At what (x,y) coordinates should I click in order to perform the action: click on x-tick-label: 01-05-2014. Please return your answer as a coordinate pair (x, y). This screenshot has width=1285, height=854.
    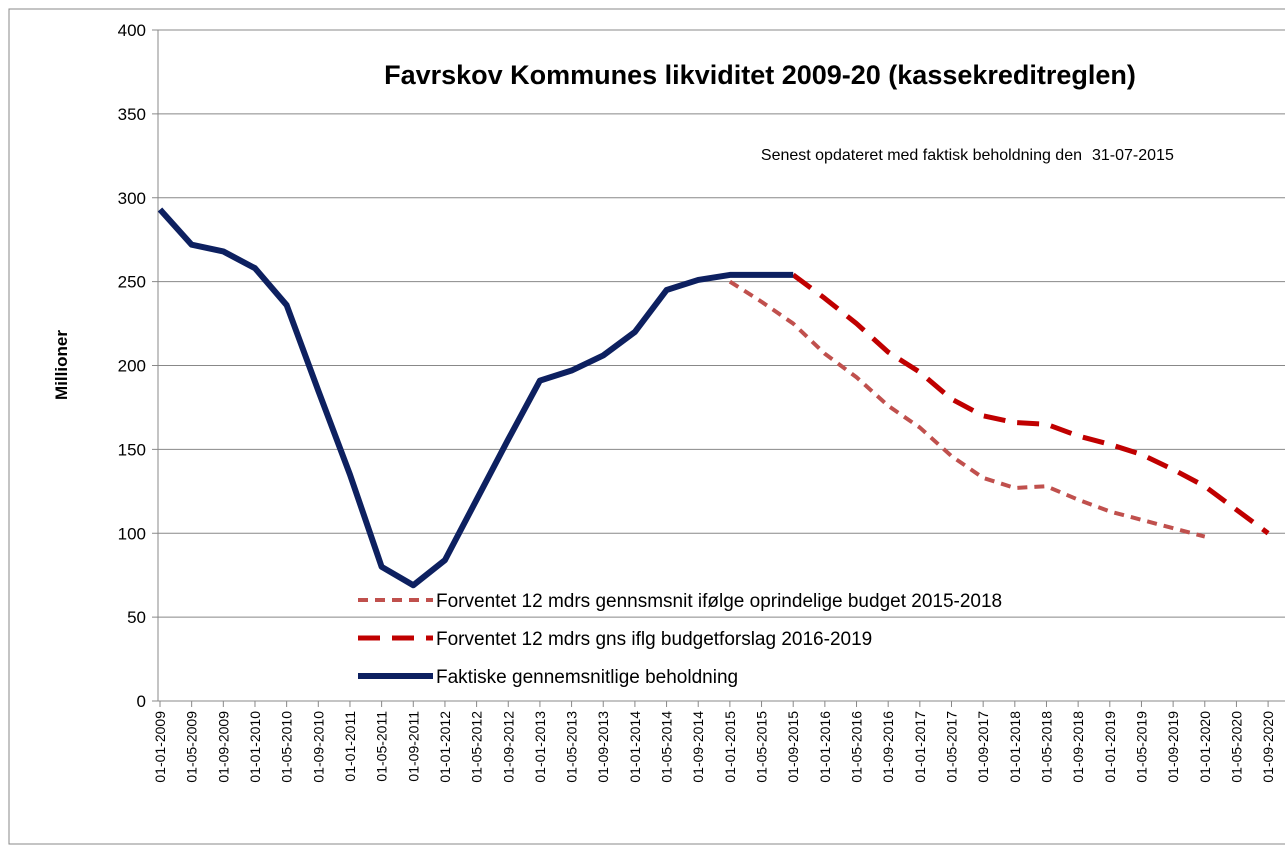
    Looking at the image, I should click on (667, 747).